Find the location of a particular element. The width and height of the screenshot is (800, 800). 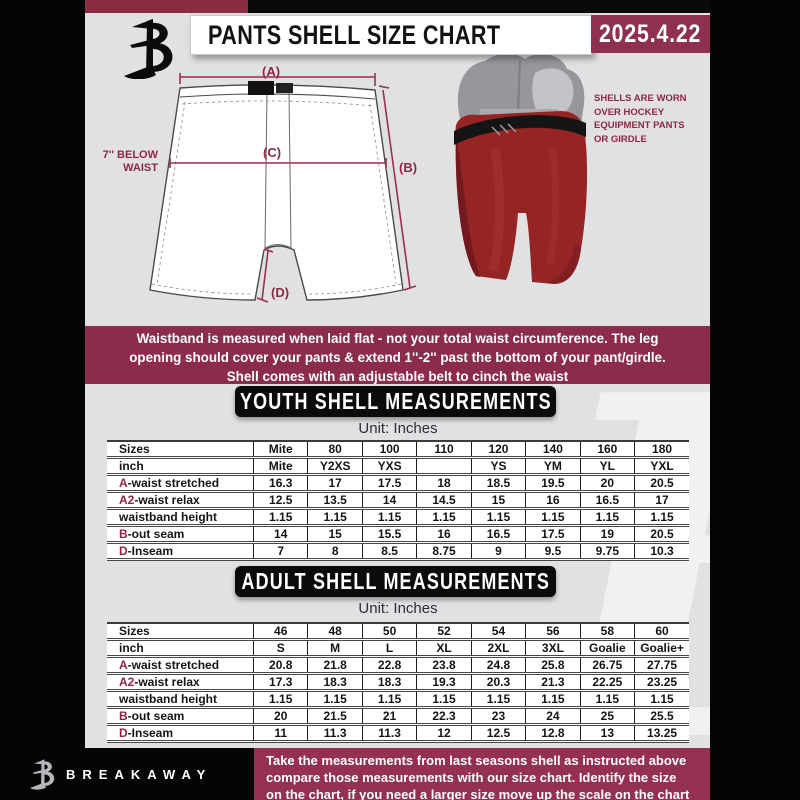

row-label: waistband height is located at coordinates (180, 699).